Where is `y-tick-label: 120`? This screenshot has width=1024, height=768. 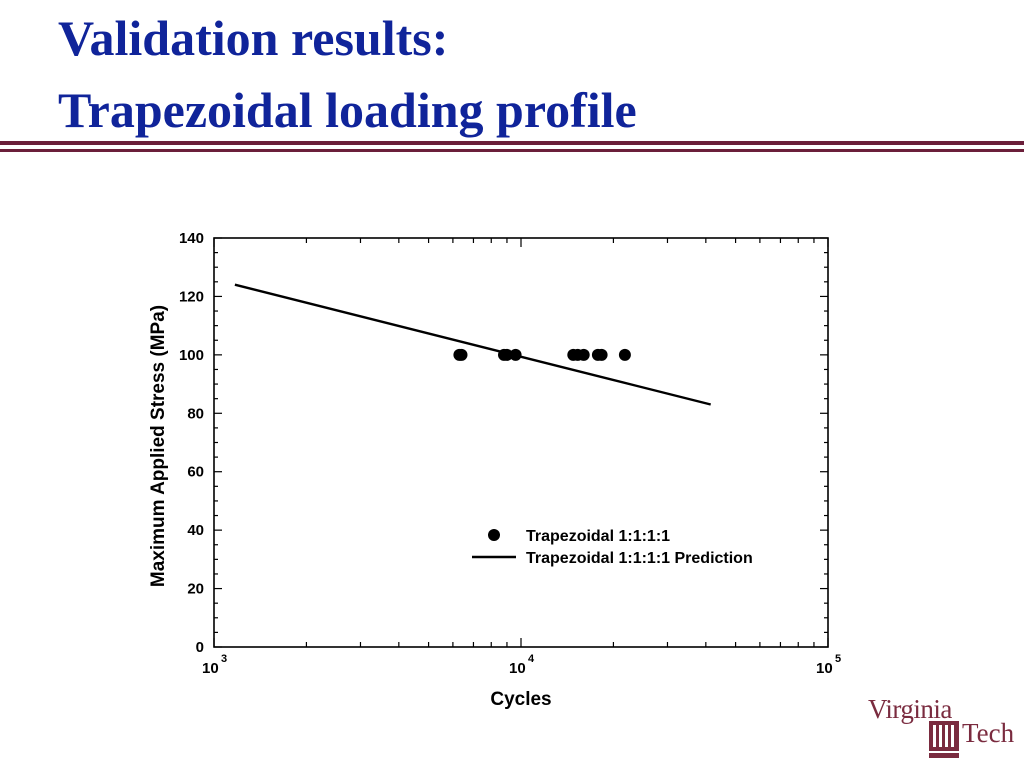
y-tick-label: 120 is located at coordinates (191, 296).